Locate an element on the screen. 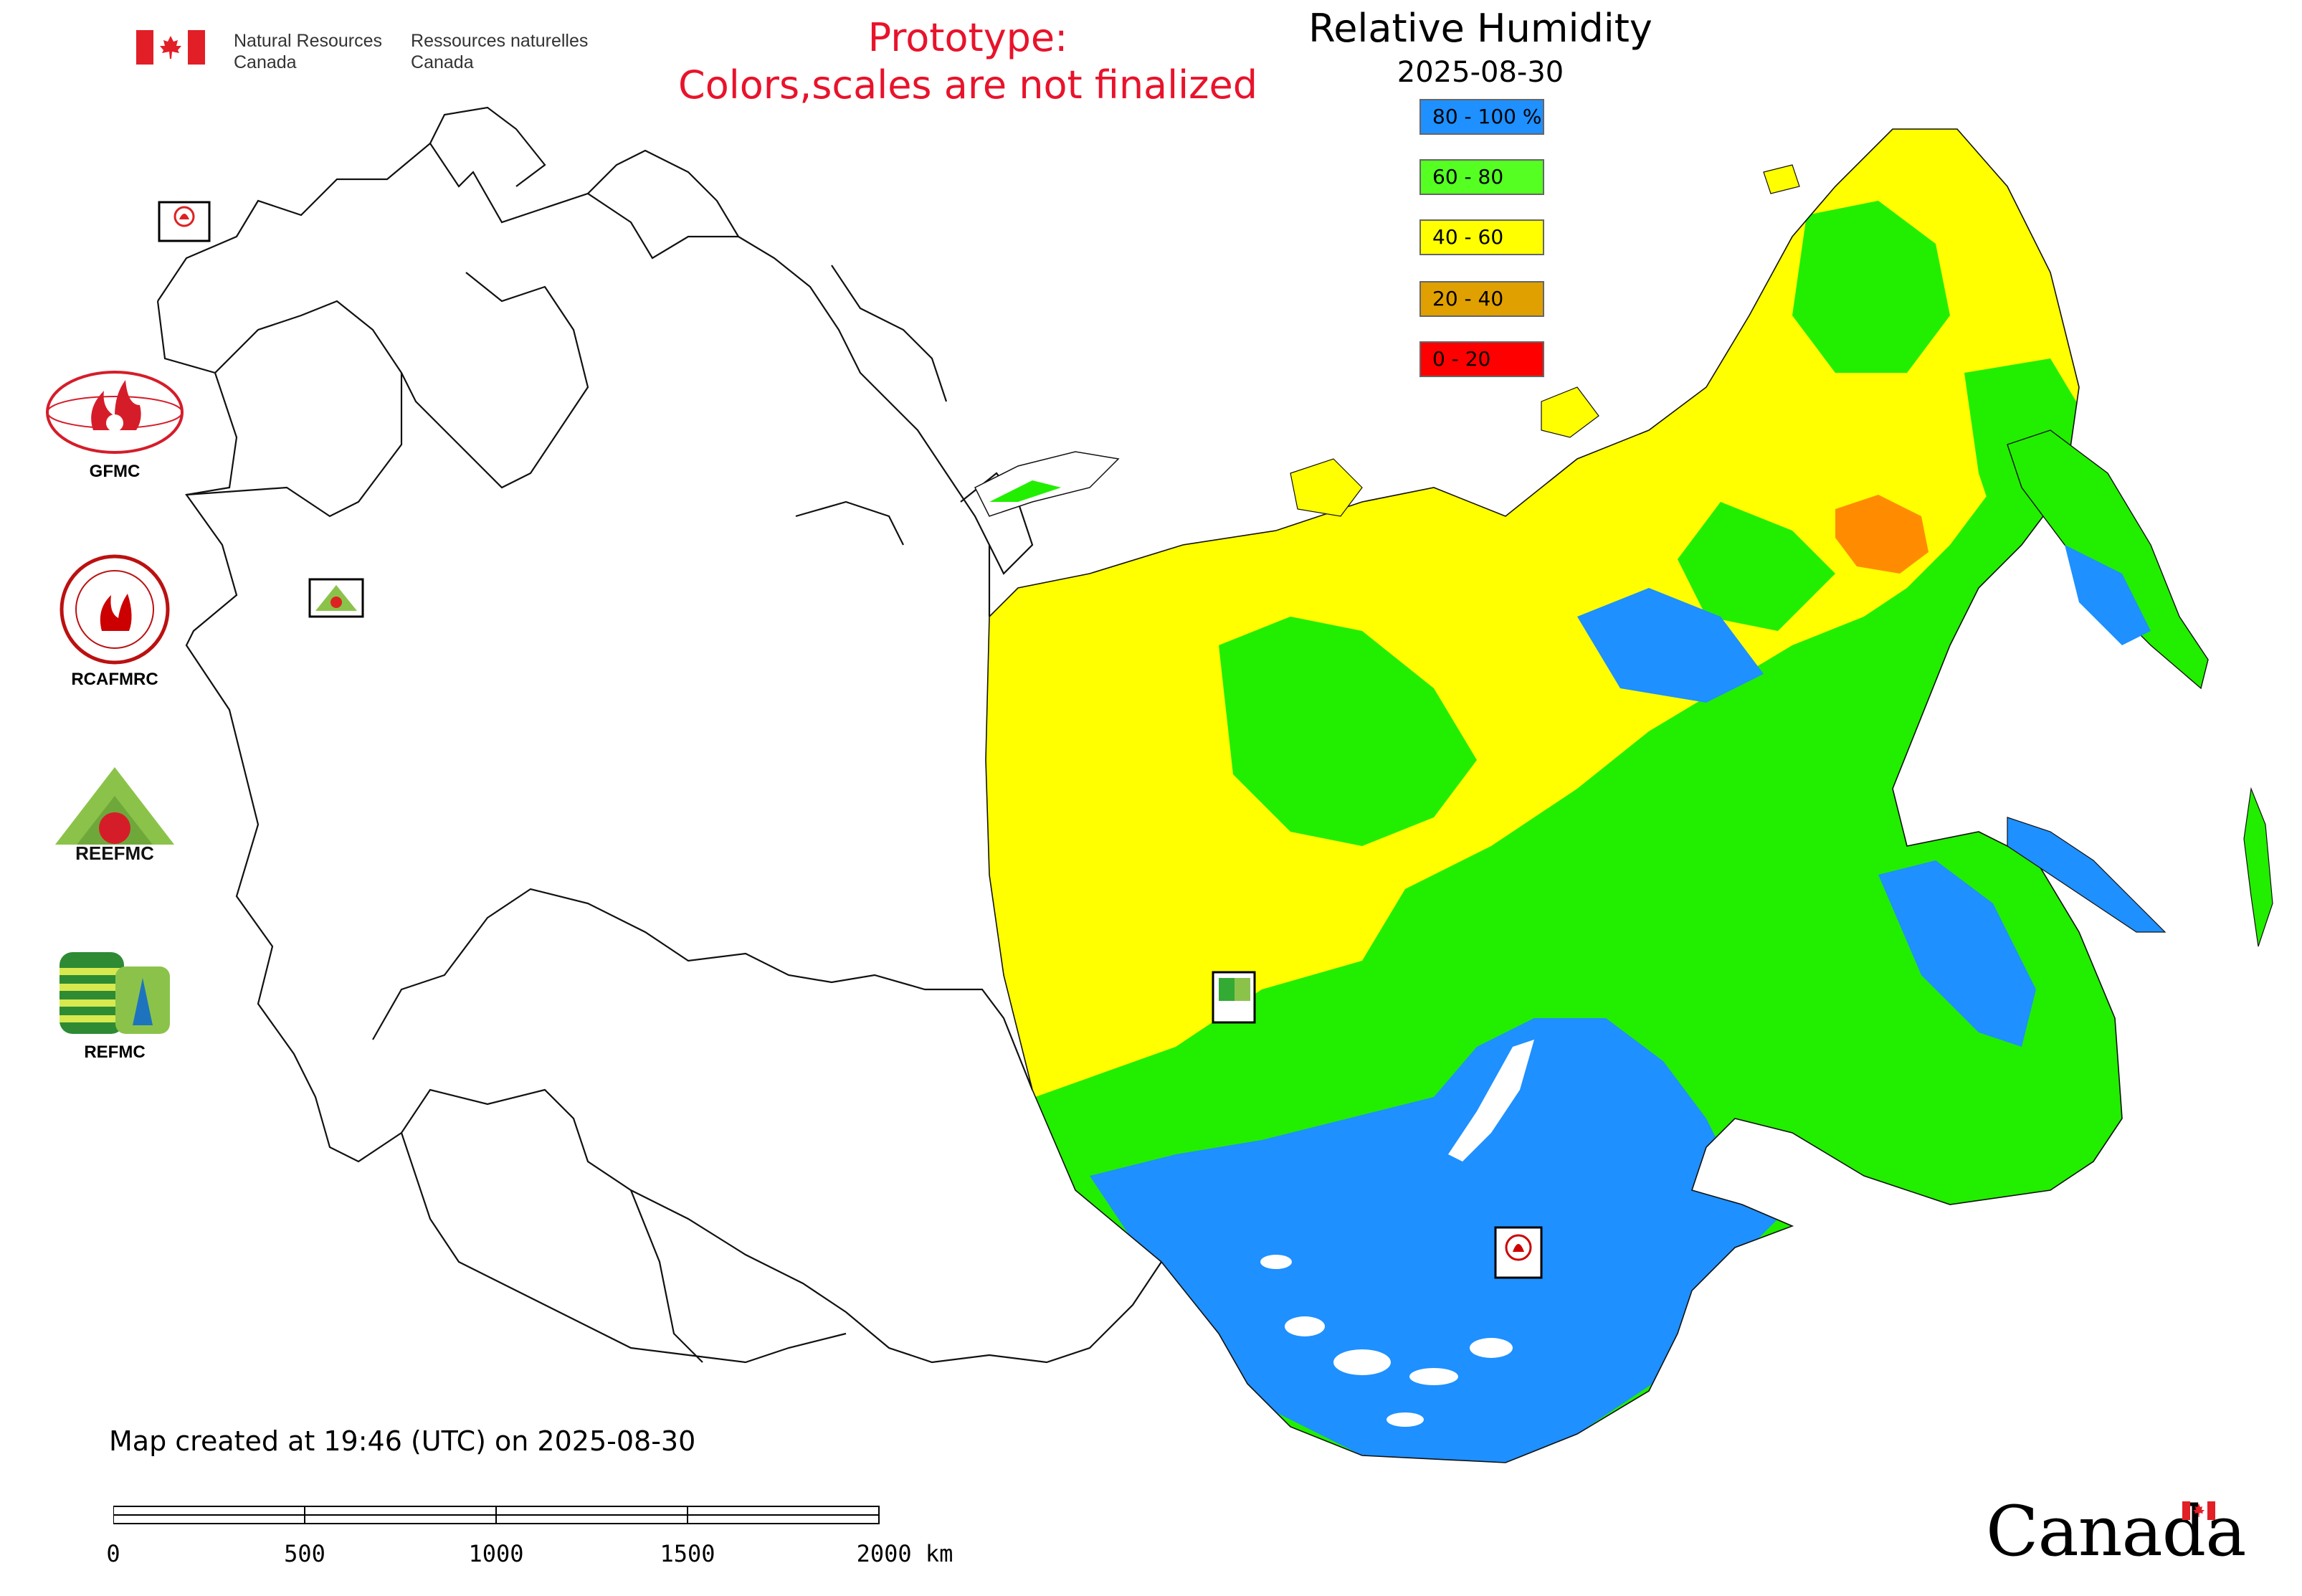 The image size is (2302, 1596). partner-rcafmrc: RCAFMRC is located at coordinates (115, 621).